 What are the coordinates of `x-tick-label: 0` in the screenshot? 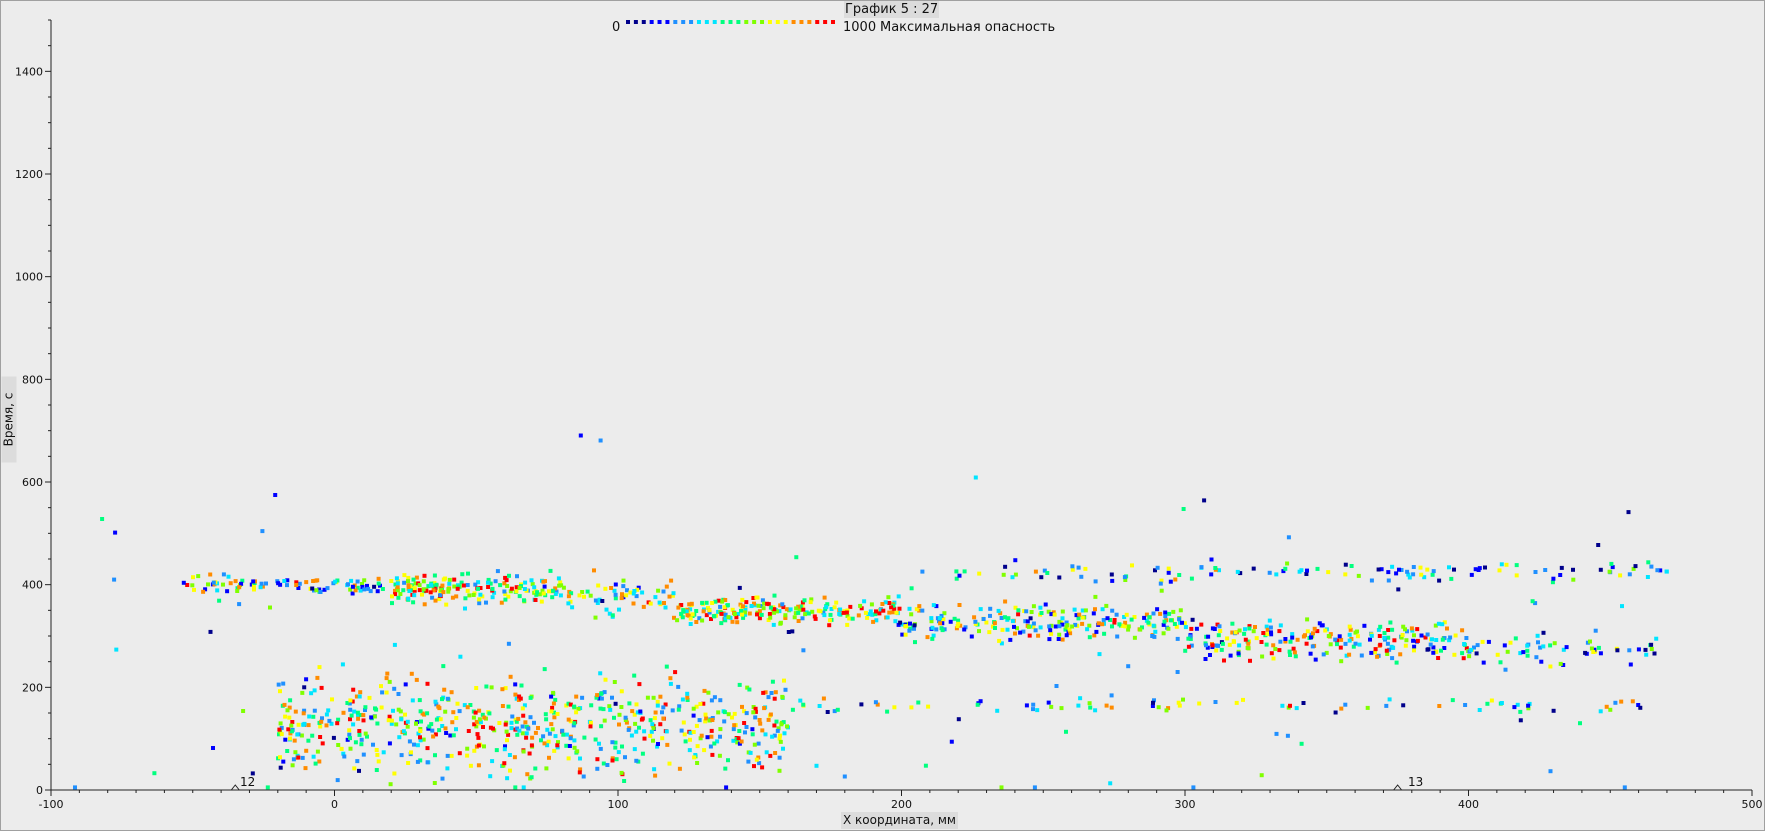 It's located at (334, 804).